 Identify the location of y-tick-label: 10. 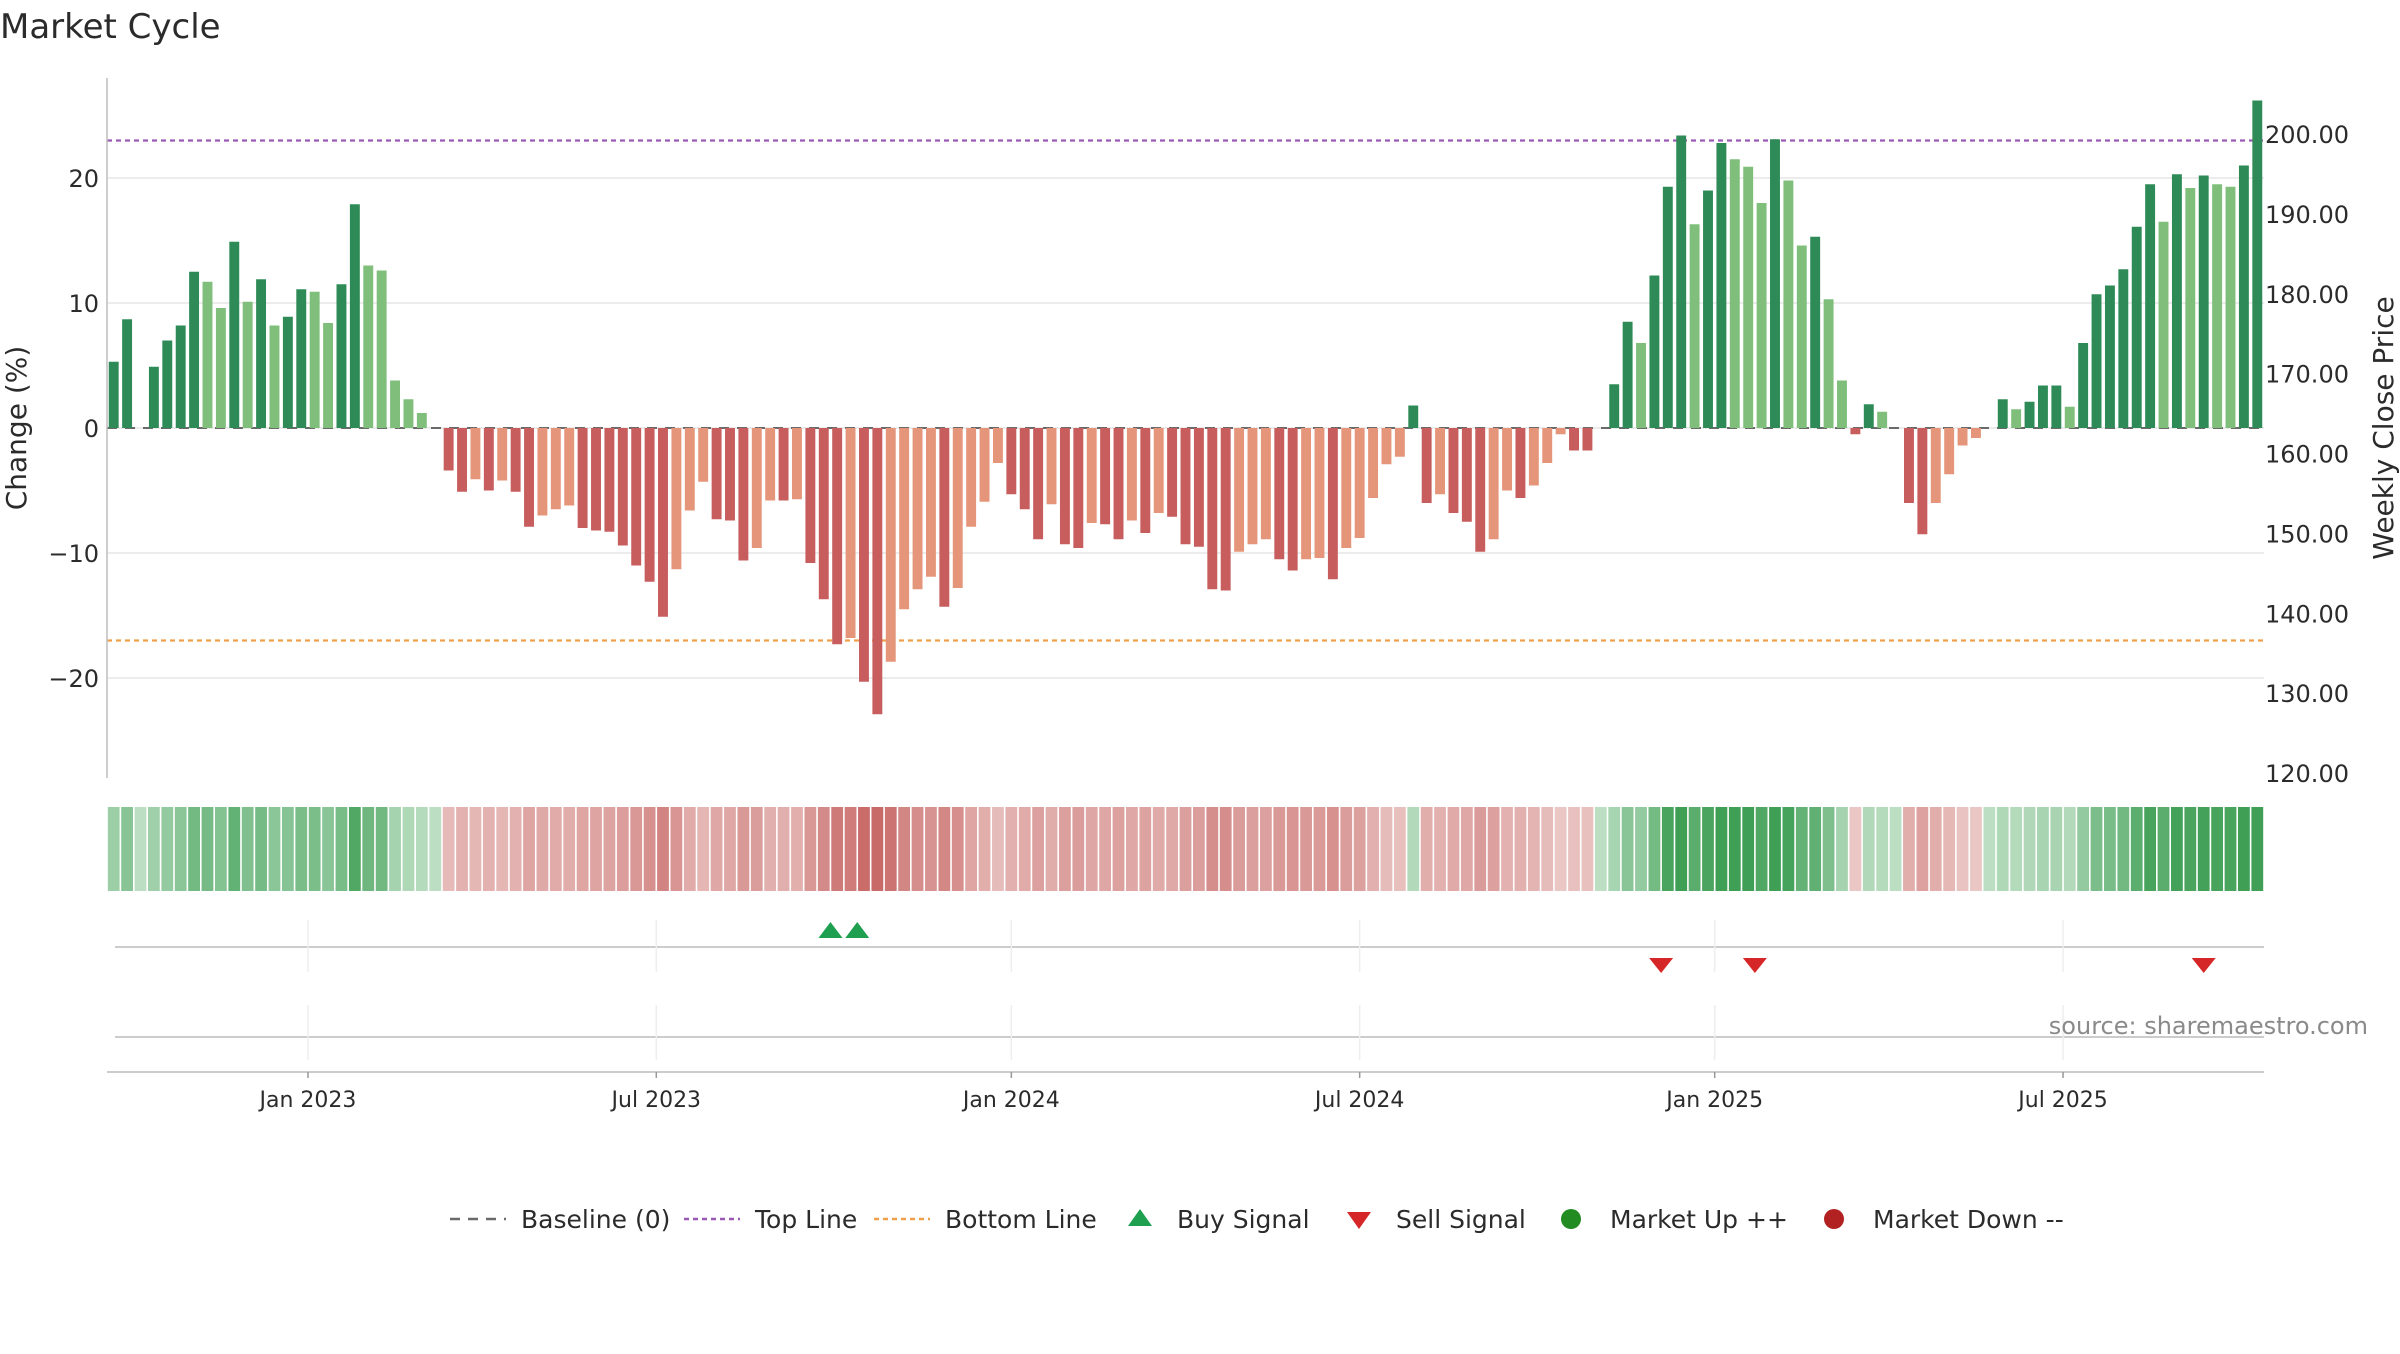
(83, 304).